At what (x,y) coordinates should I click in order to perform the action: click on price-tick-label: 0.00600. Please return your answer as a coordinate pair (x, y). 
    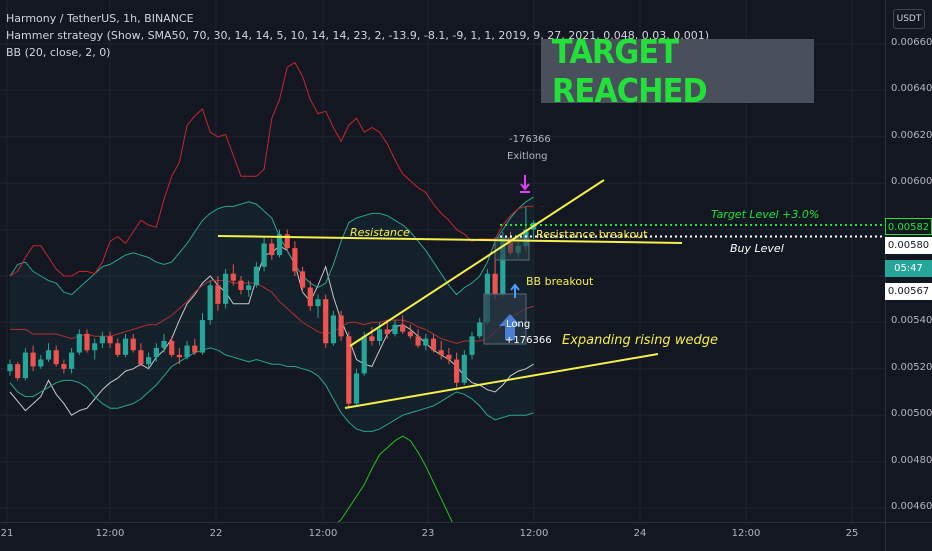
    Looking at the image, I should click on (911, 182).